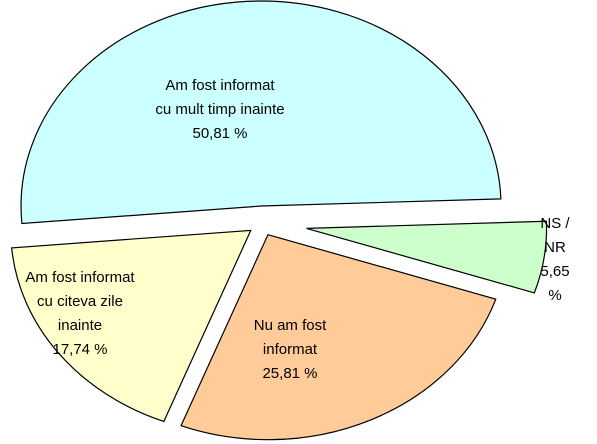 Image resolution: width=597 pixels, height=444 pixels. Describe the element at coordinates (220, 133) in the screenshot. I see `value-label: 50,81 %` at that location.